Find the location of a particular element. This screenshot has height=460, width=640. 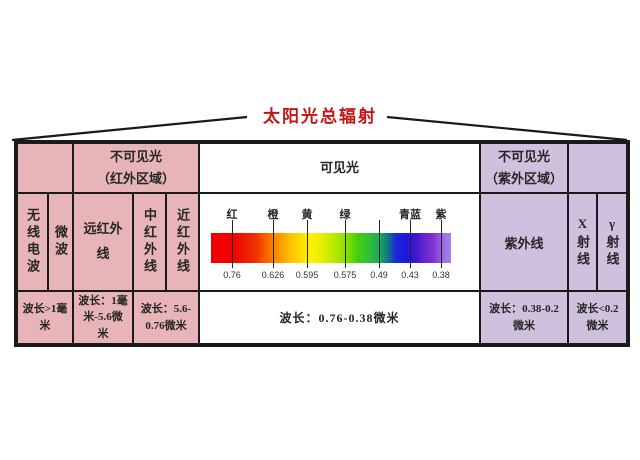

ultraviolet-band-label: 紫外线 is located at coordinates (524, 243).